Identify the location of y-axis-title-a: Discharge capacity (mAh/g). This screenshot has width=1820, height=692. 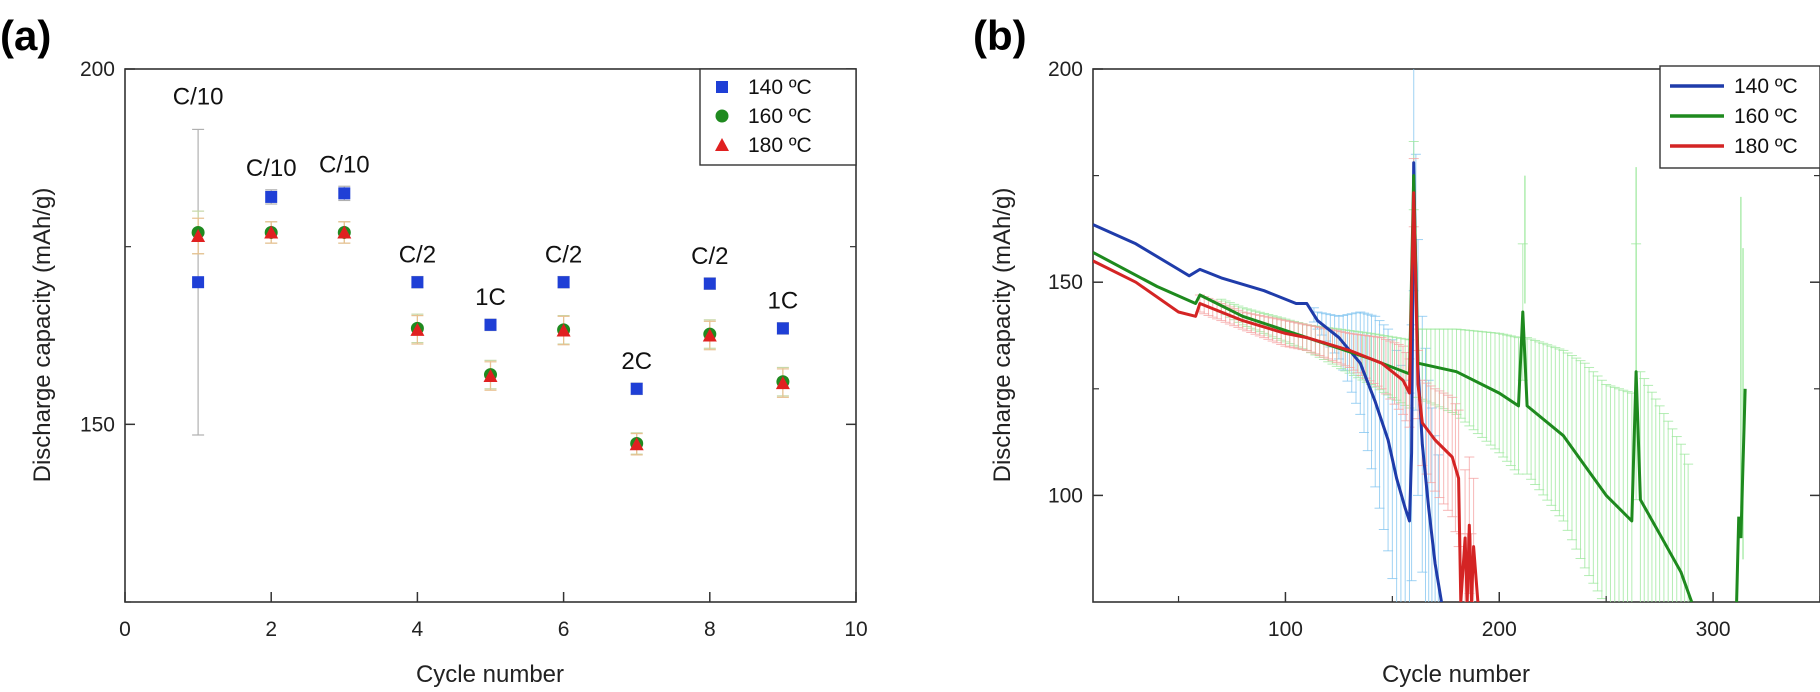
(42, 335).